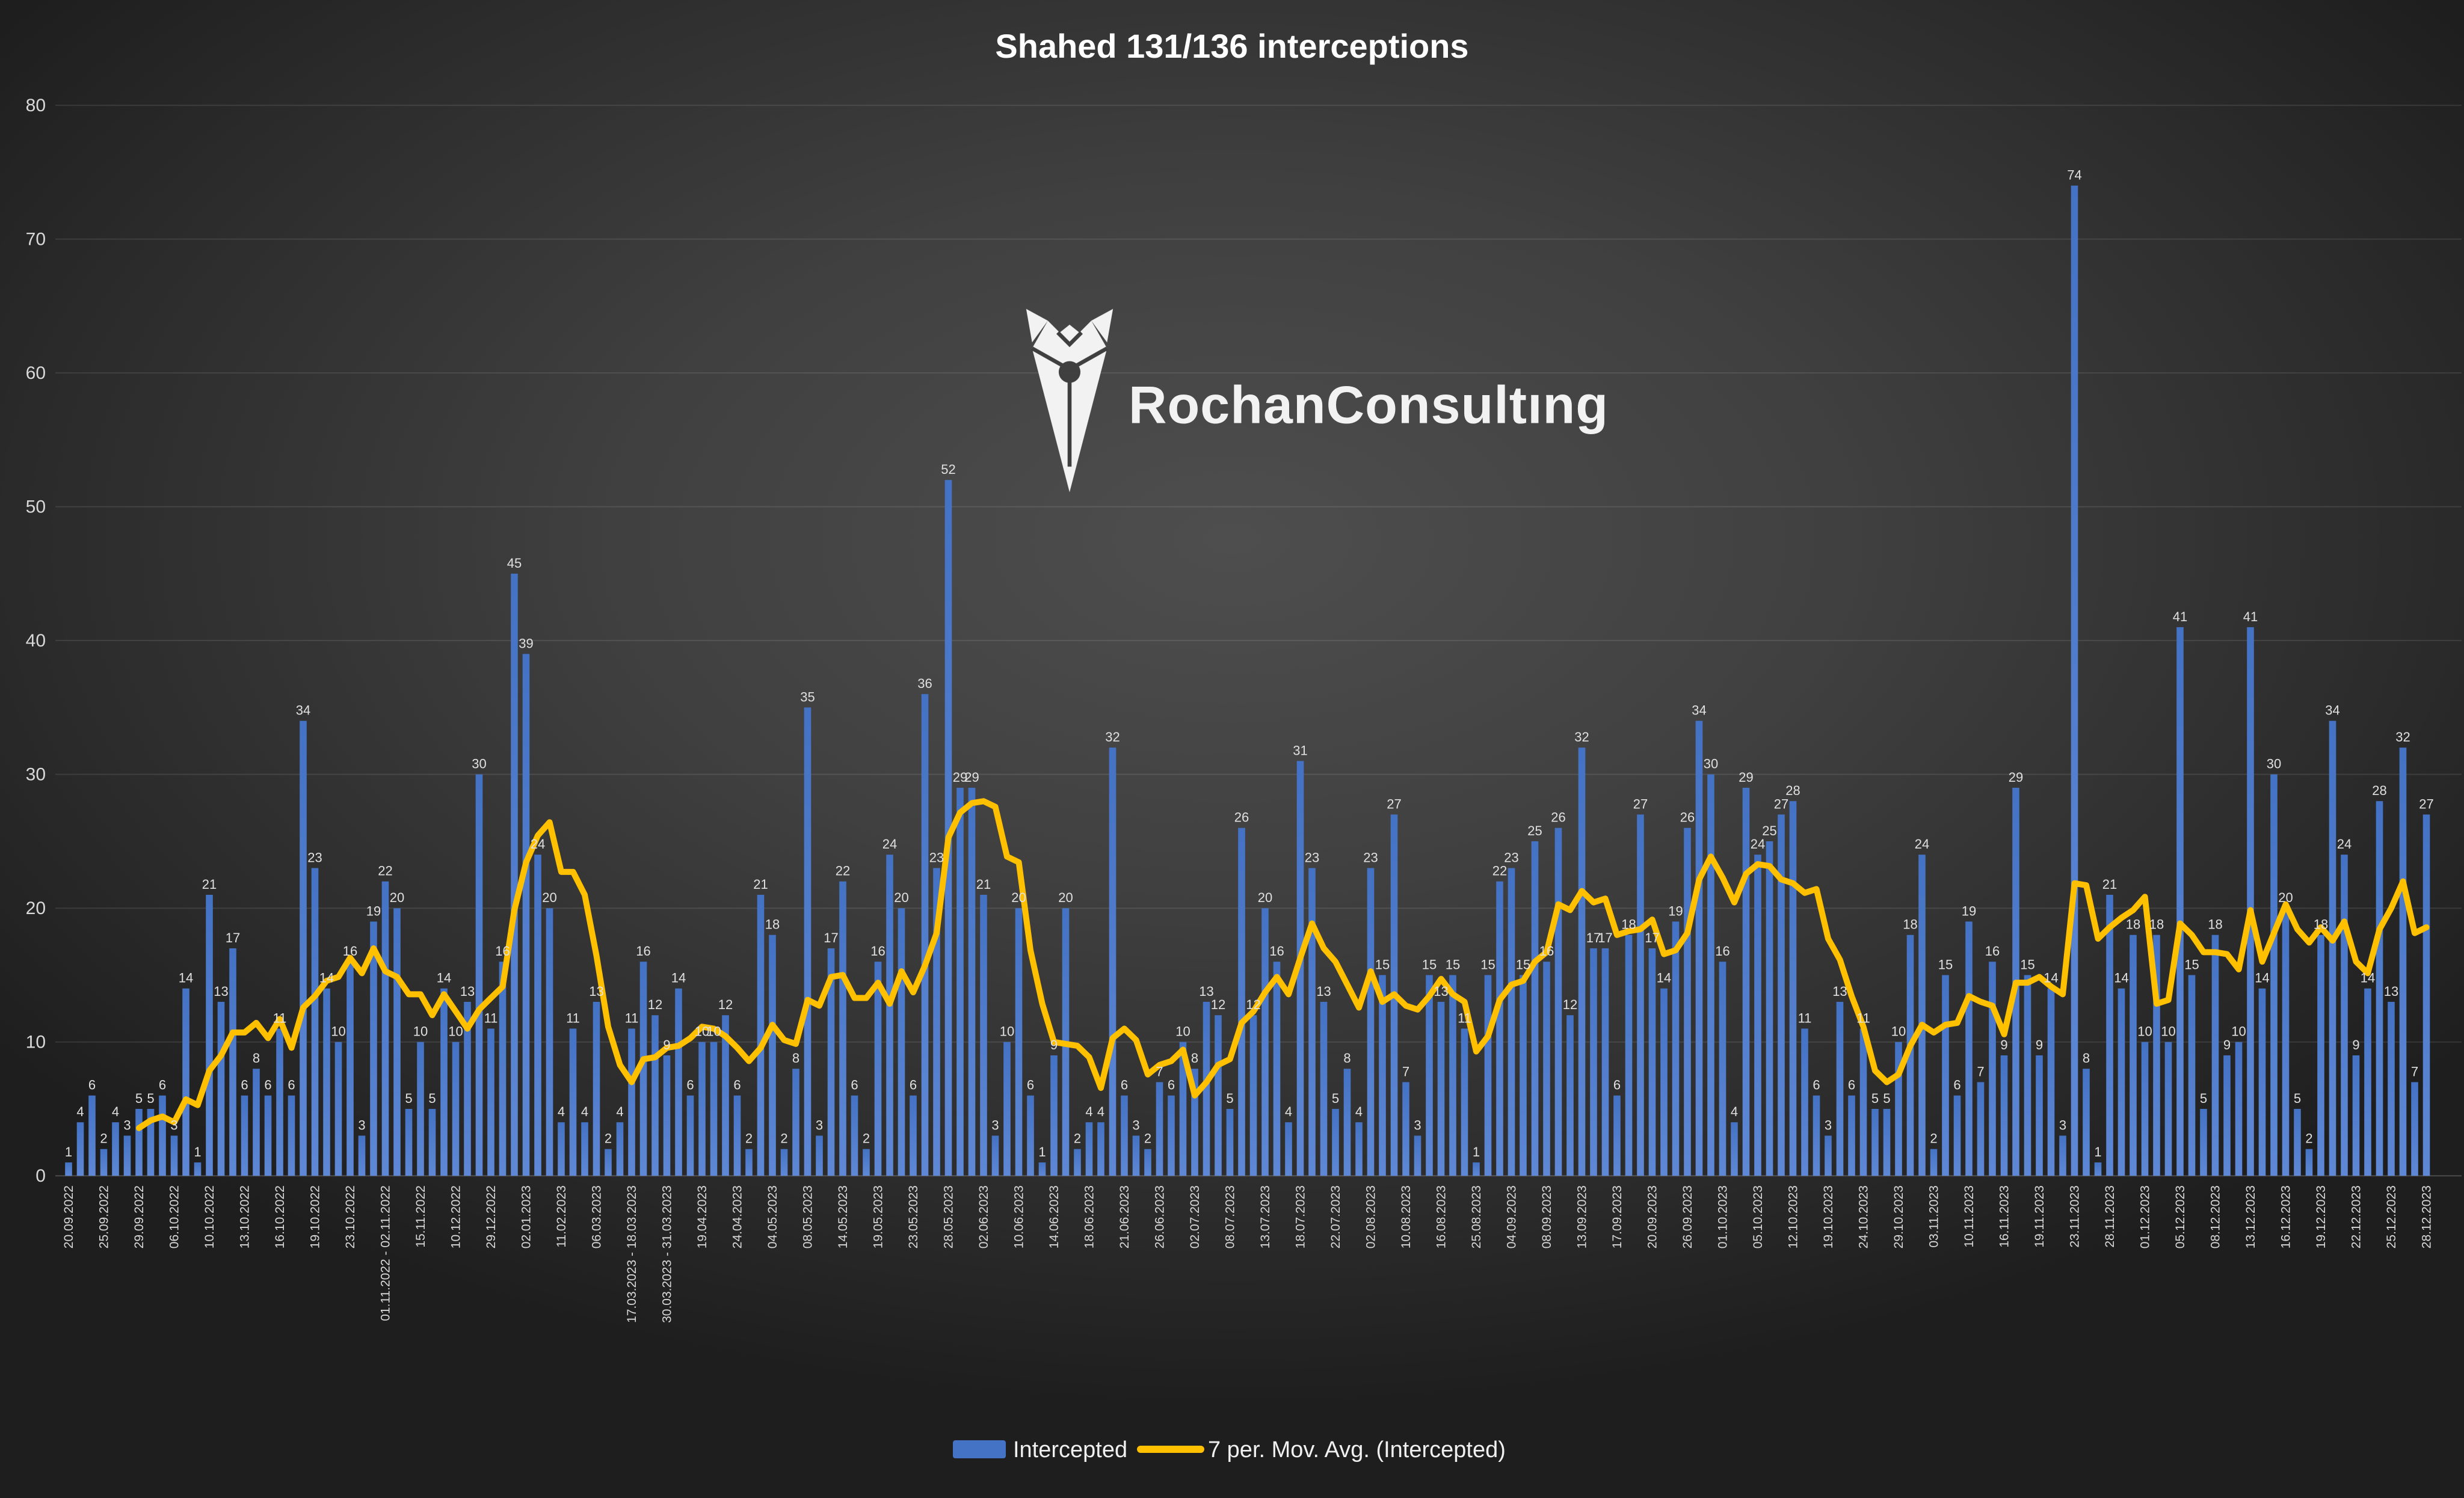 This screenshot has width=2464, height=1498. What do you see at coordinates (1781, 804) in the screenshot?
I see `bar-value-label: 27` at bounding box center [1781, 804].